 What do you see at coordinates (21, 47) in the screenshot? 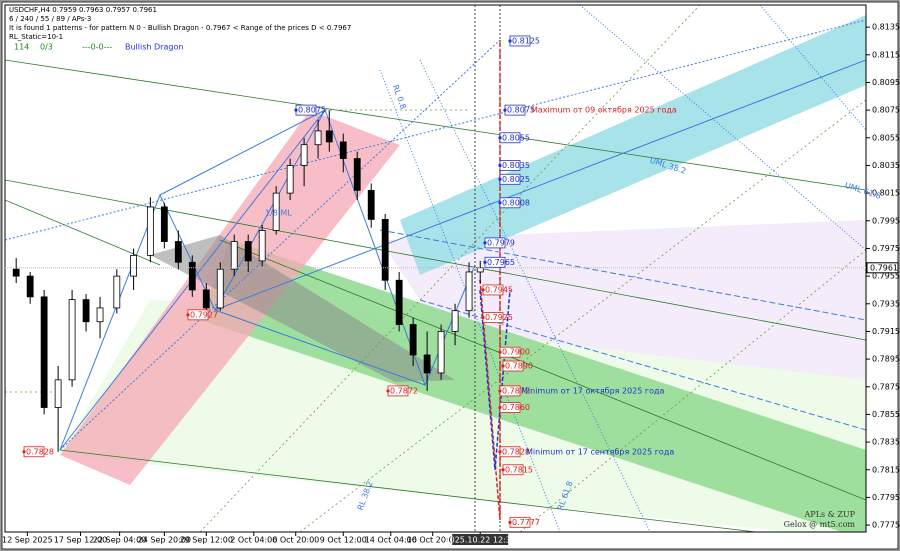
I see `counter: 114` at bounding box center [21, 47].